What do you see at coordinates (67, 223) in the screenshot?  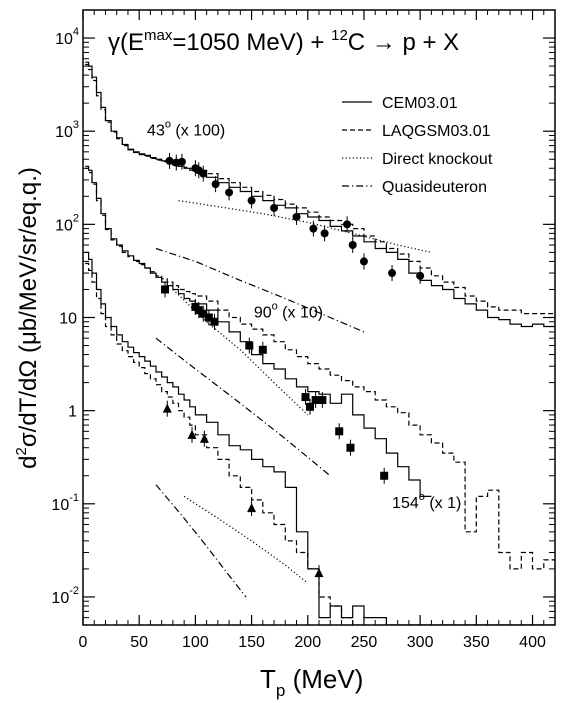 I see `y-tick-label: 10²` at bounding box center [67, 223].